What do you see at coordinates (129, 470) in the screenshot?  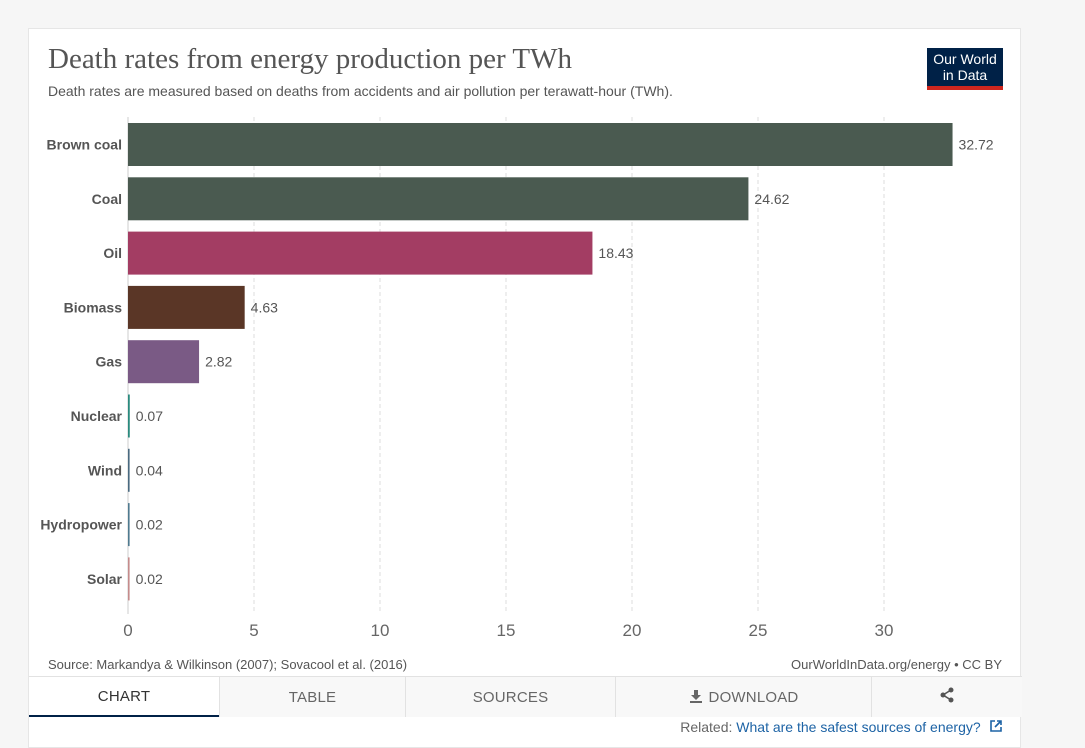 I see `bar-wind` at bounding box center [129, 470].